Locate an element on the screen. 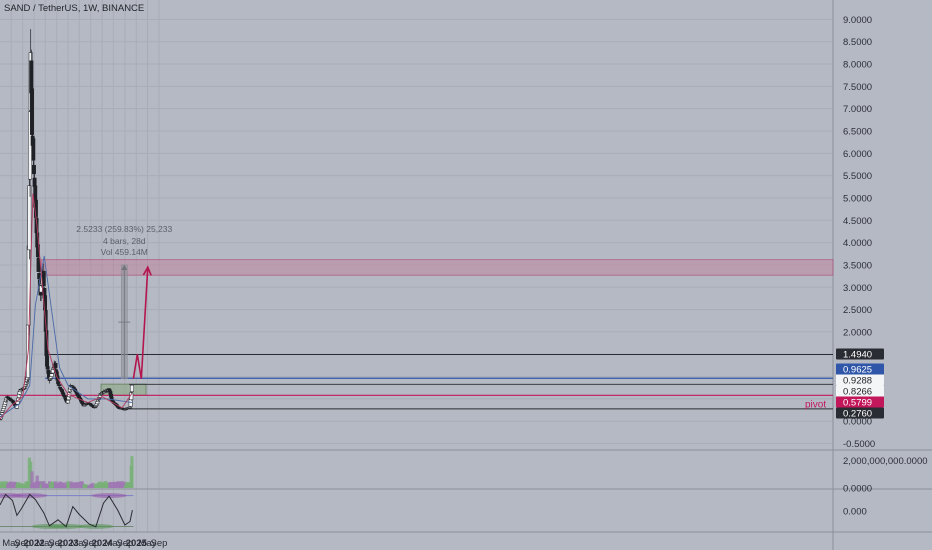  price-tag-label: 0.9625 is located at coordinates (857, 370).